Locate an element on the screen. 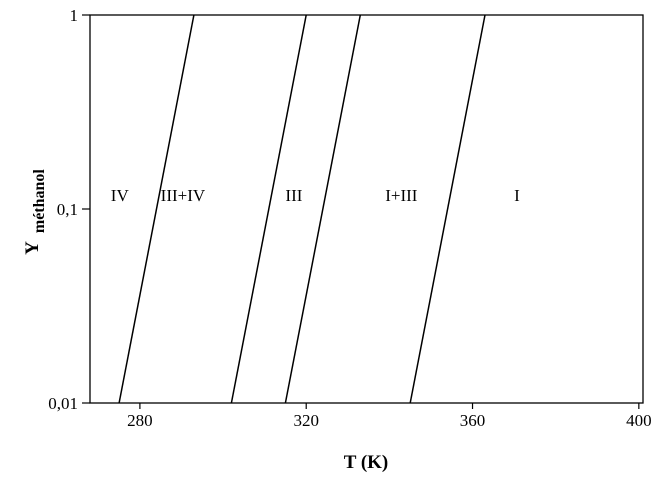  y-tick-label: 0,01 is located at coordinates (63, 403).